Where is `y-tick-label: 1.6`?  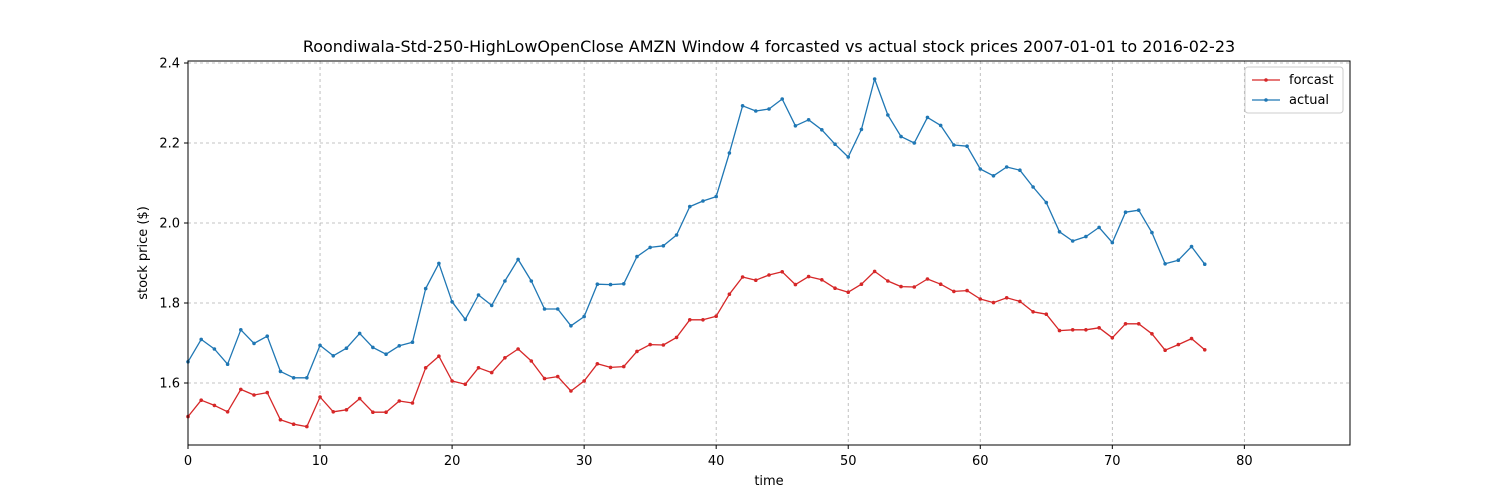 y-tick-label: 1.6 is located at coordinates (169, 384).